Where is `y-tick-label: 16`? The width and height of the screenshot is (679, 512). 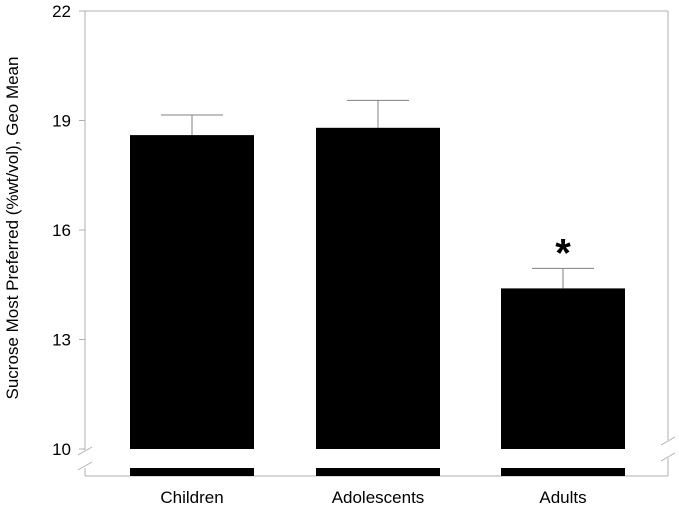 y-tick-label: 16 is located at coordinates (61, 230).